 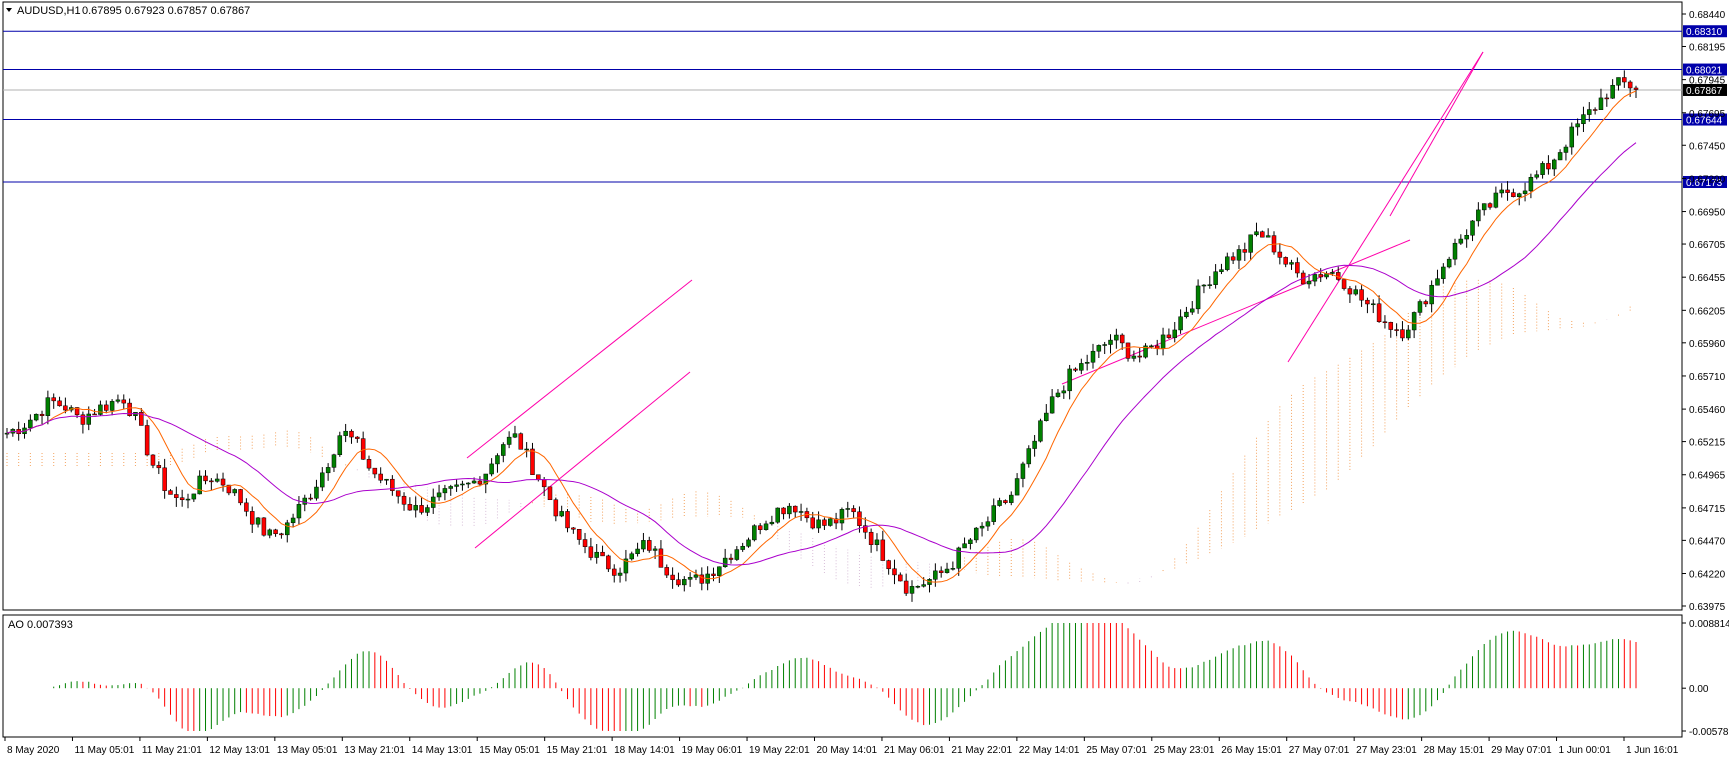 I want to click on time-tick-label: 22 May 14:01, so click(x=1049, y=750).